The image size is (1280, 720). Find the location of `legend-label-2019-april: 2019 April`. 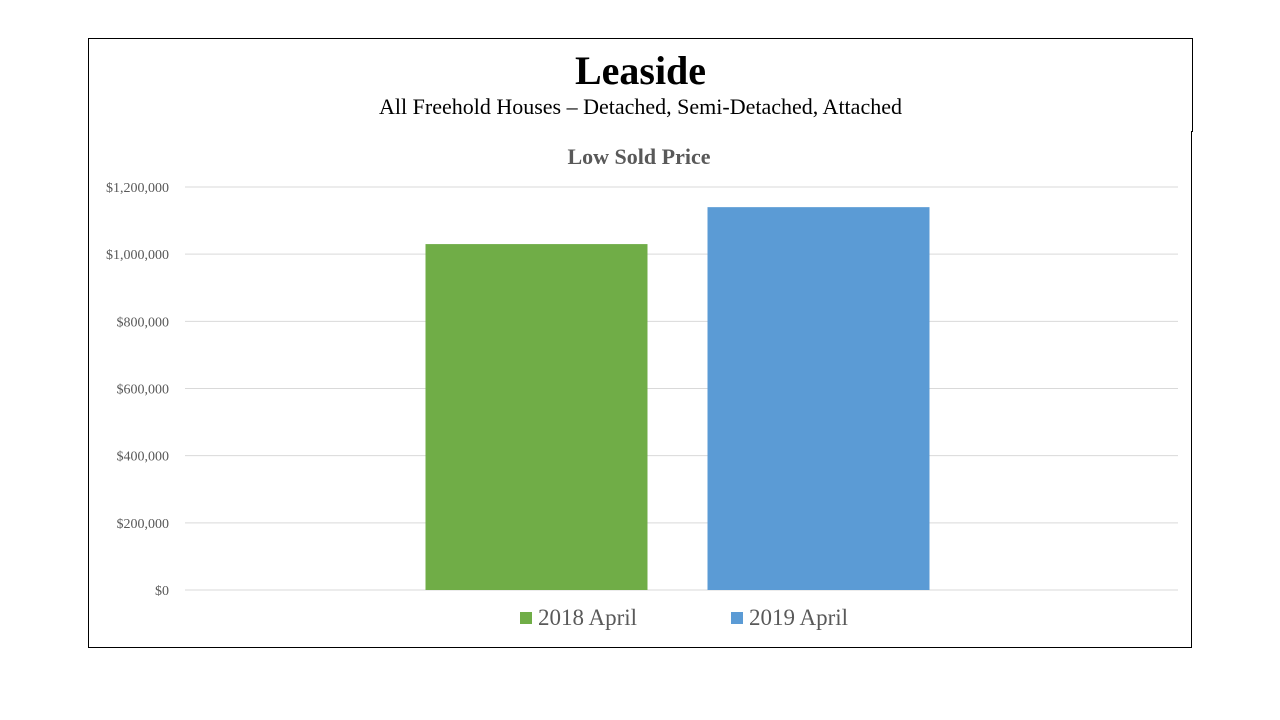

legend-label-2019-april: 2019 April is located at coordinates (799, 617).